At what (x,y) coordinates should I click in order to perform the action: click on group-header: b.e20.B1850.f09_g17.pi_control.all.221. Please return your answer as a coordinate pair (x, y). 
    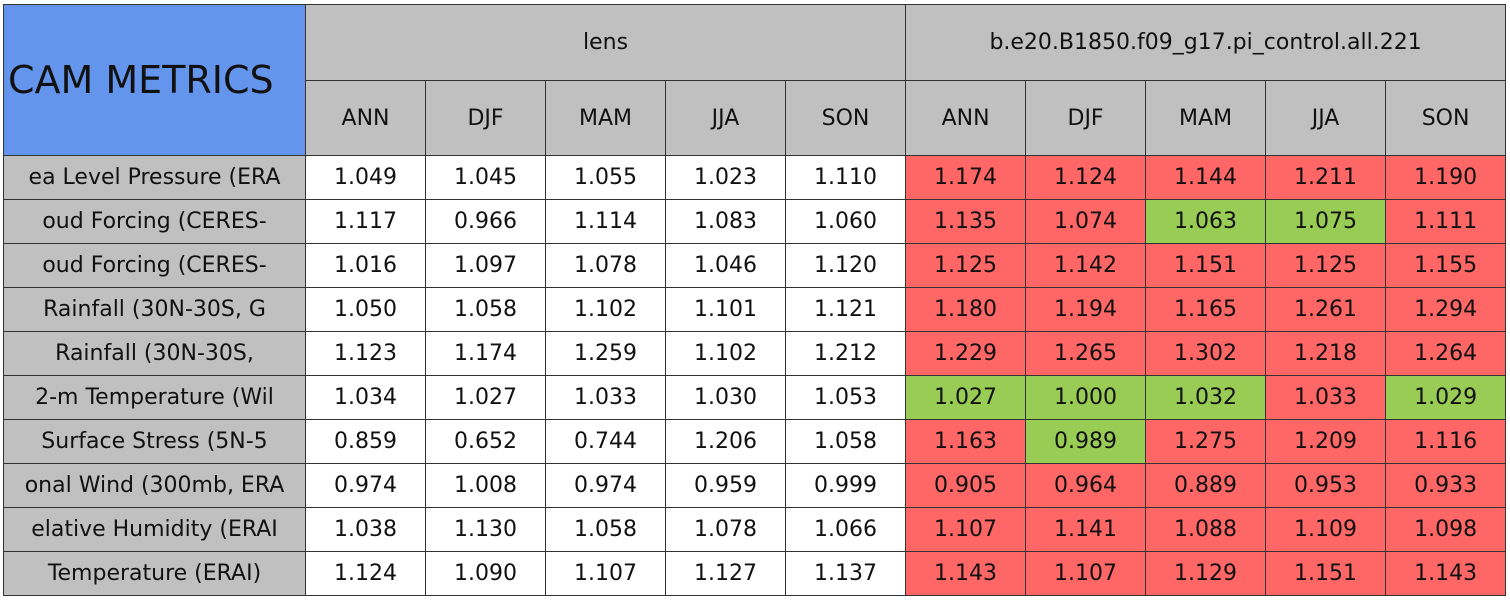
    Looking at the image, I should click on (1206, 42).